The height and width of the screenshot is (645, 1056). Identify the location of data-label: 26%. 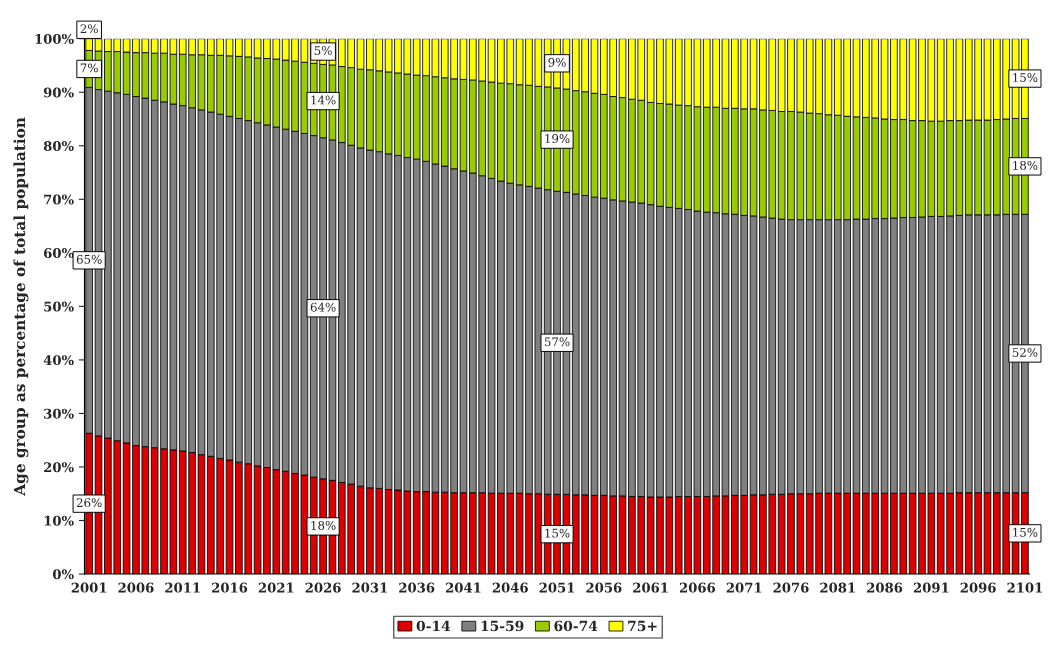
(89, 503).